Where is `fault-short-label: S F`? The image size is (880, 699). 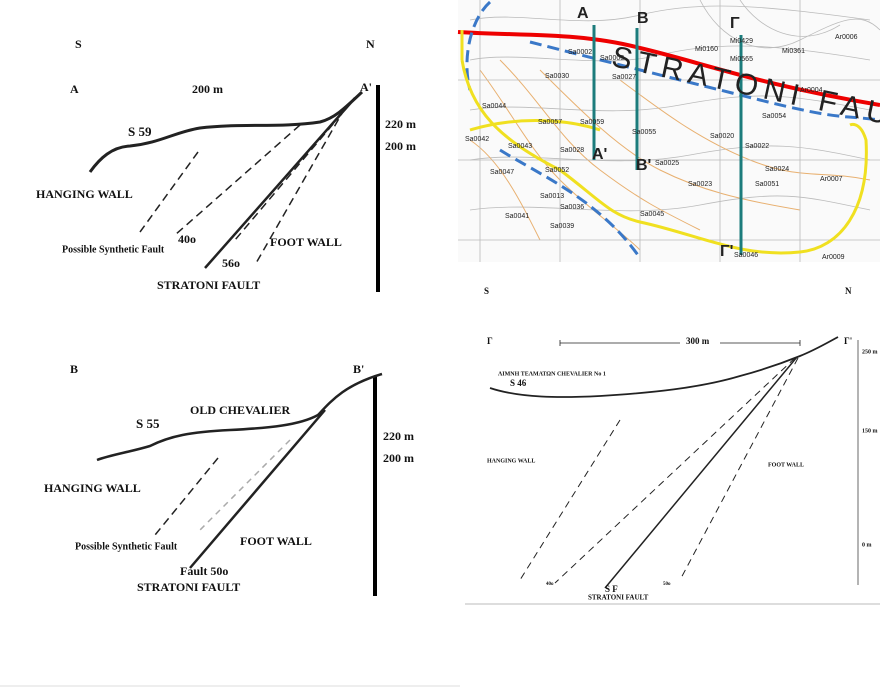 fault-short-label: S F is located at coordinates (611, 589).